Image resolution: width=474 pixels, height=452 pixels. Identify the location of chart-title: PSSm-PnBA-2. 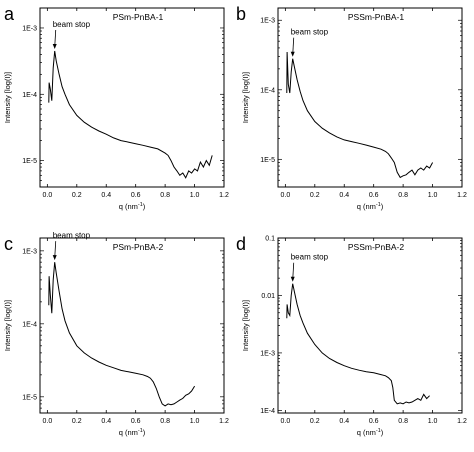
(376, 247).